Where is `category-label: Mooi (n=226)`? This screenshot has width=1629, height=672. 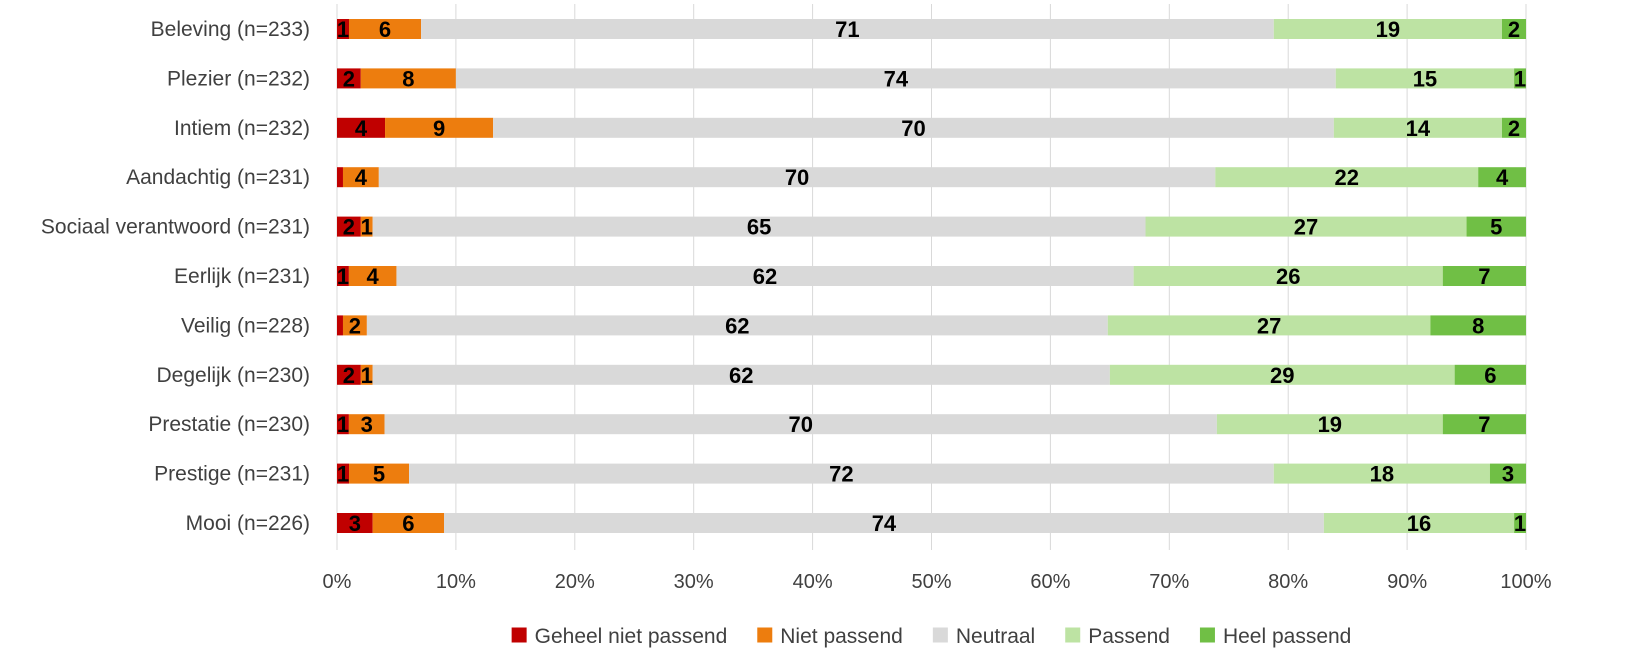 category-label: Mooi (n=226) is located at coordinates (248, 523).